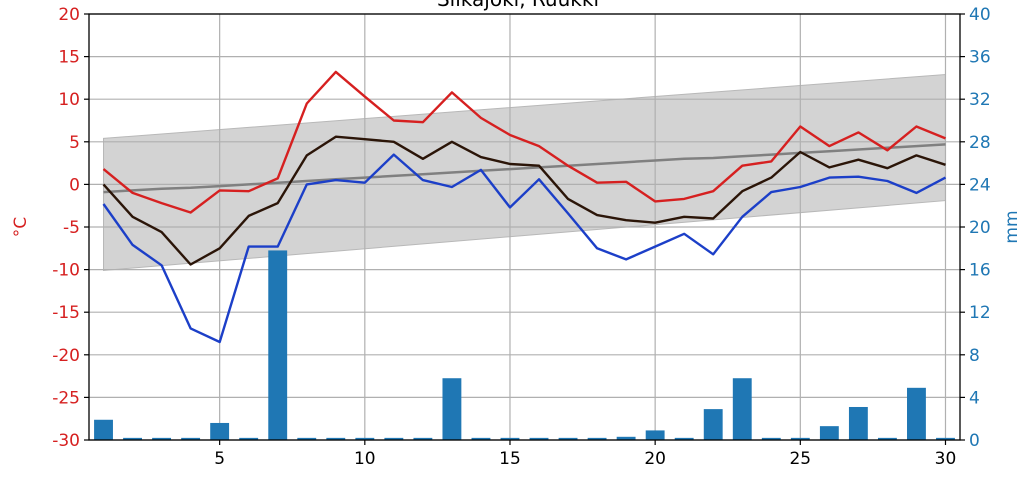 The image size is (1034, 483). I want to click on y-left-tick-label-15: 15, so click(69, 58).